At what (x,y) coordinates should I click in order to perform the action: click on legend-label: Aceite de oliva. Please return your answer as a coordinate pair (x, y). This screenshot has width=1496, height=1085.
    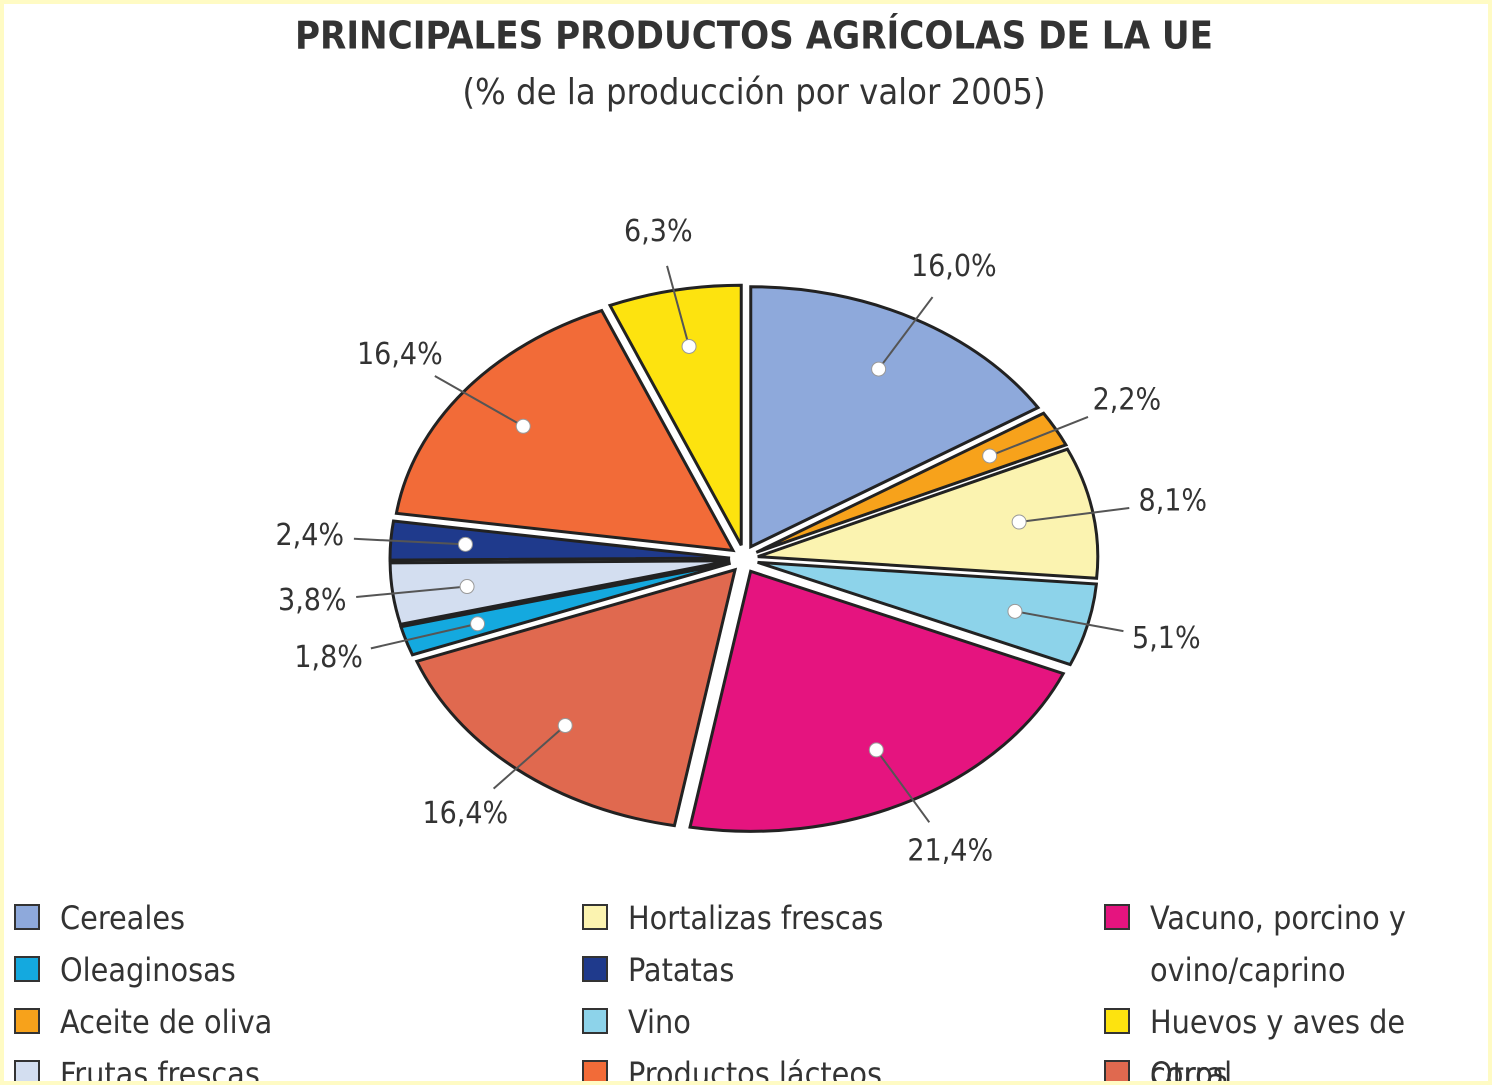
    Looking at the image, I should click on (166, 1022).